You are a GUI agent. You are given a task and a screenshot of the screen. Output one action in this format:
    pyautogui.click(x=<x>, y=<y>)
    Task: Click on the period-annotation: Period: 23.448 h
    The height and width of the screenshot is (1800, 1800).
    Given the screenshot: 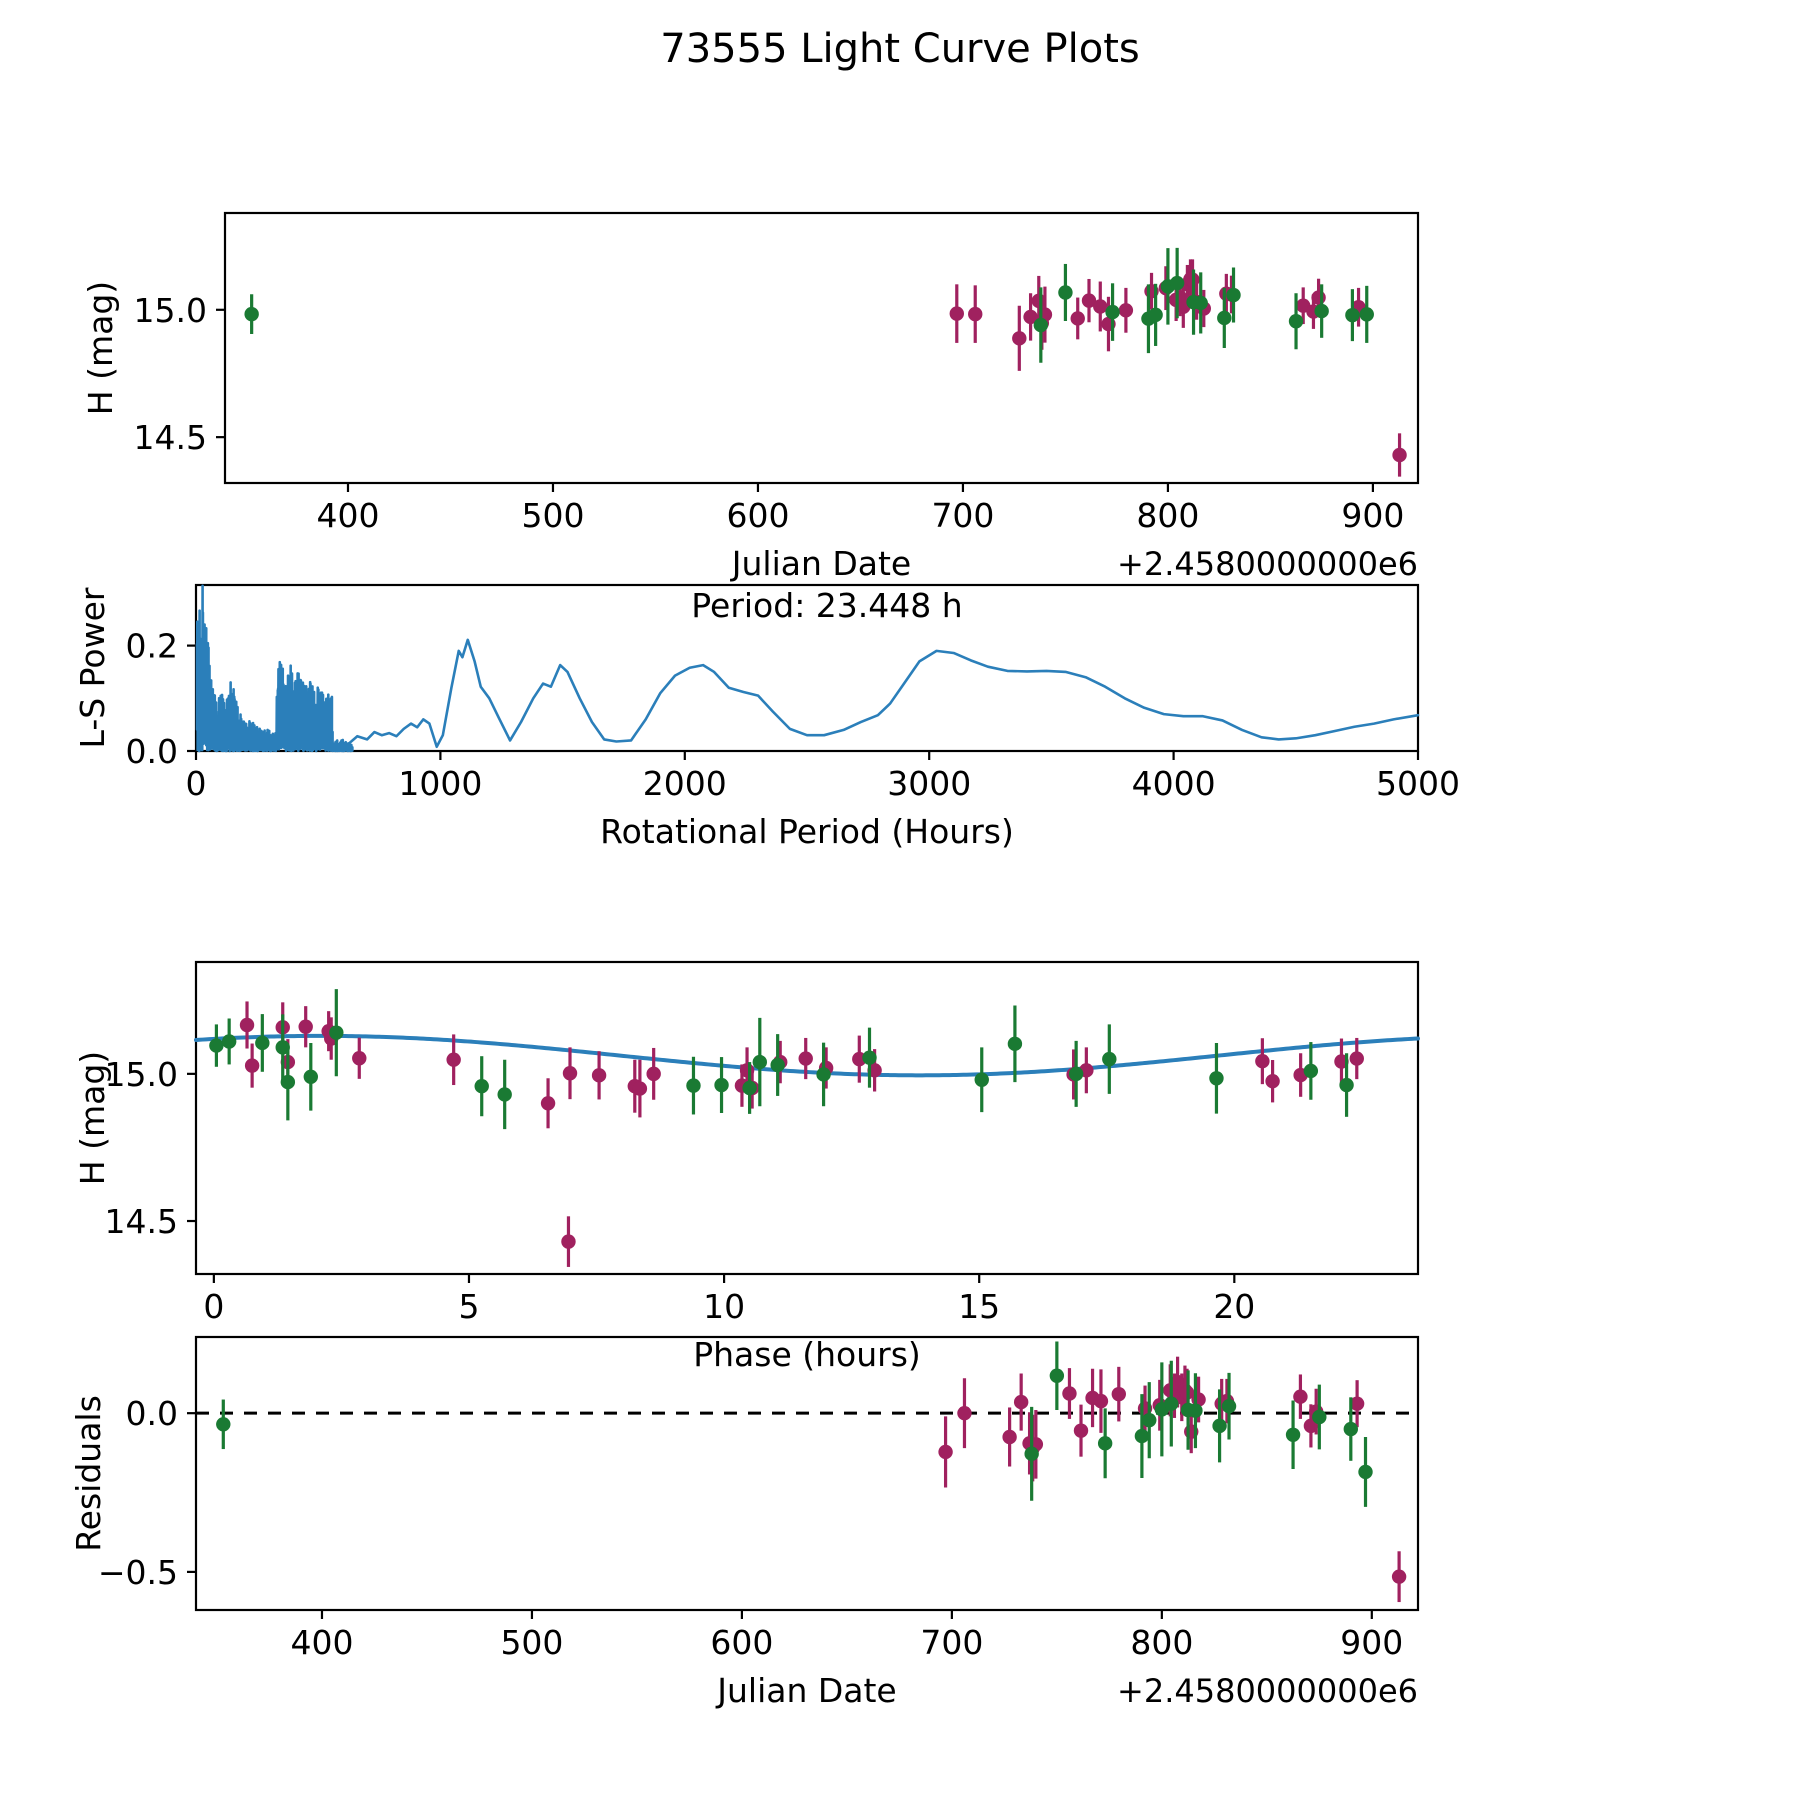 What is the action you would take?
    pyautogui.click(x=826, y=605)
    